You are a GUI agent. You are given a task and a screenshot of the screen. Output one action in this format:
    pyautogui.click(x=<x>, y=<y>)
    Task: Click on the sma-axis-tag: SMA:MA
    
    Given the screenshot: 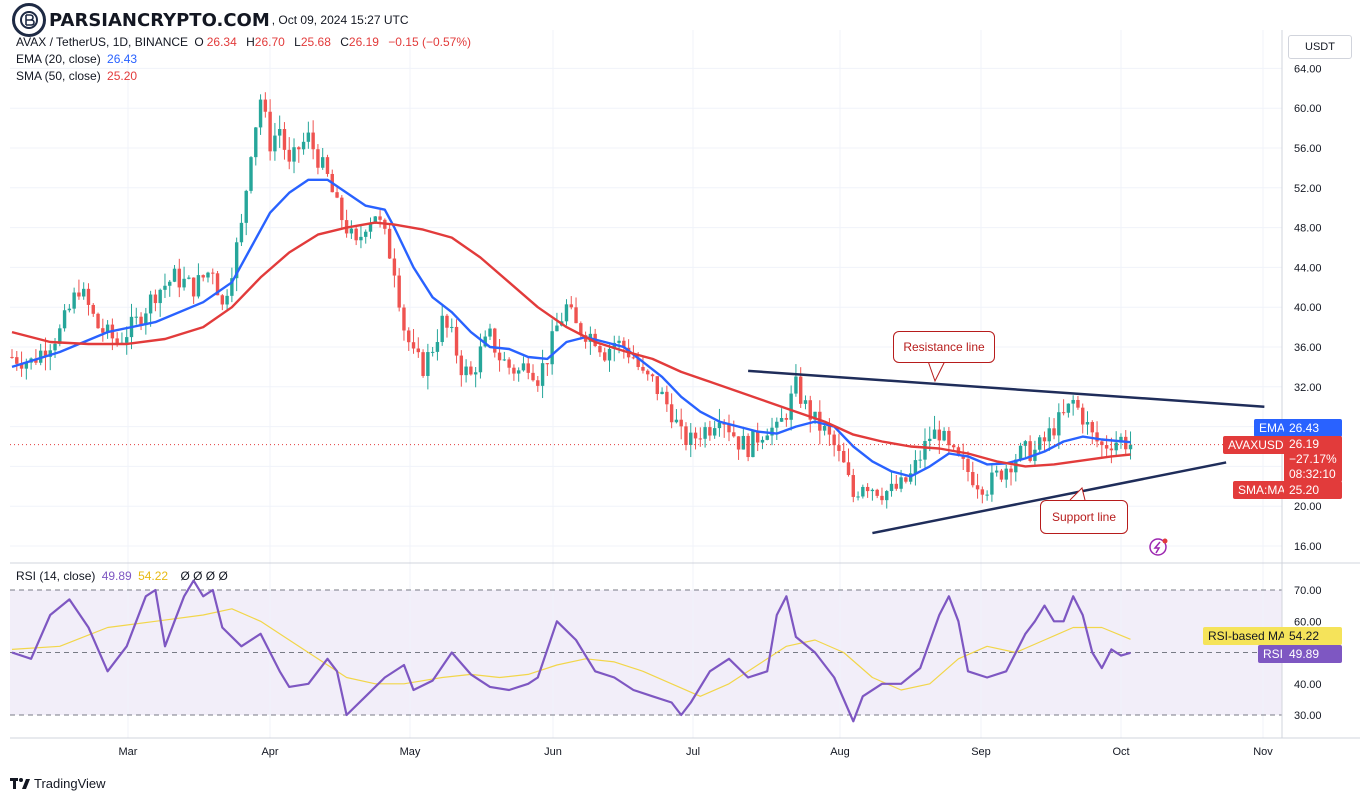 What is the action you would take?
    pyautogui.click(x=1262, y=490)
    